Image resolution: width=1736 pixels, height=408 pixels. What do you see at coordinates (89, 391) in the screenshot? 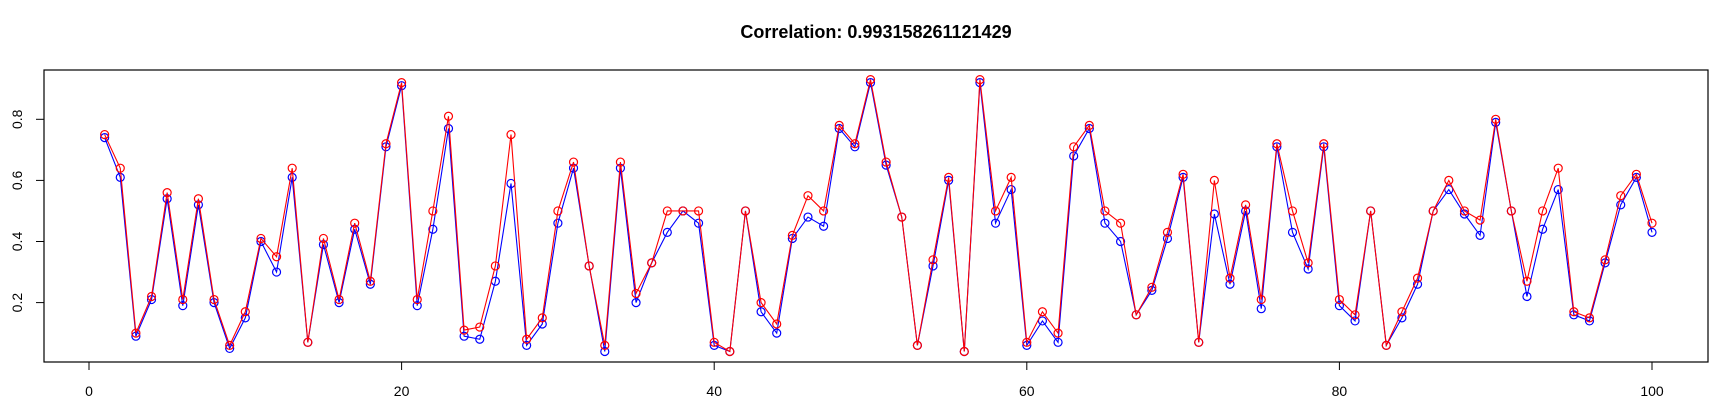
I see `x-tick-label: 0` at bounding box center [89, 391].